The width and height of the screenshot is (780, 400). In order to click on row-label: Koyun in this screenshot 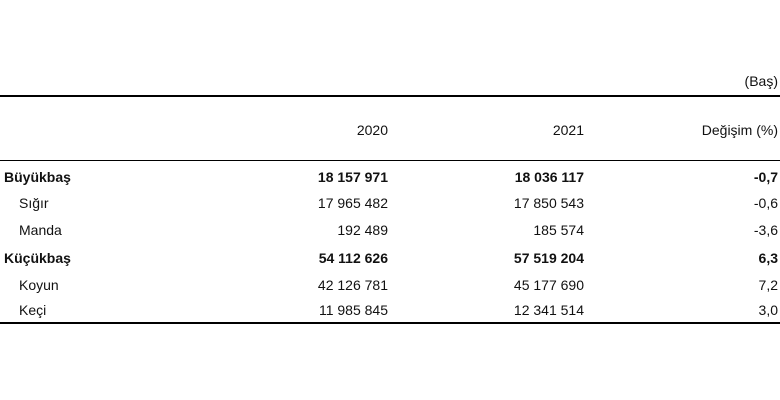, I will do `click(39, 285)`.